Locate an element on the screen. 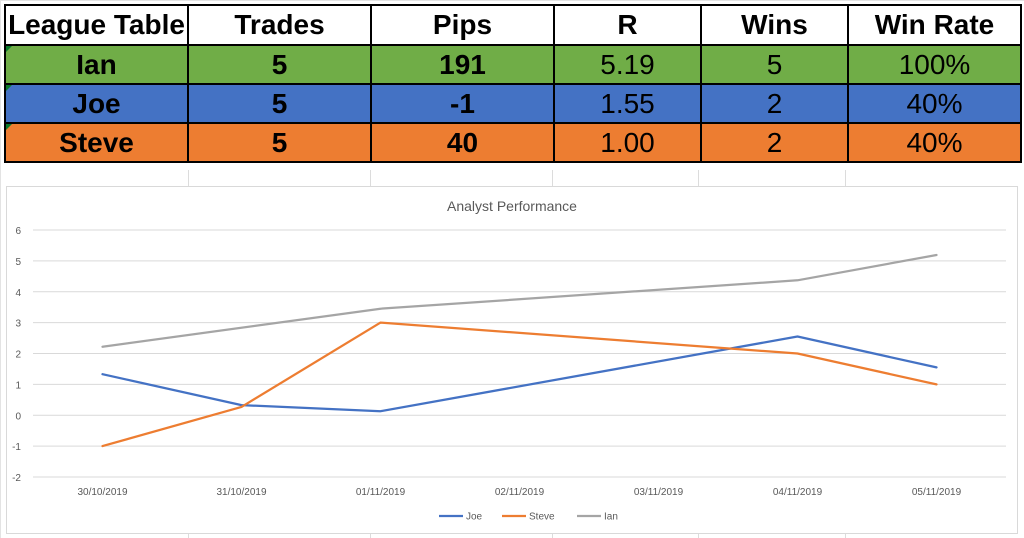 The height and width of the screenshot is (538, 1024). y-tick-label: 4 is located at coordinates (18, 293).